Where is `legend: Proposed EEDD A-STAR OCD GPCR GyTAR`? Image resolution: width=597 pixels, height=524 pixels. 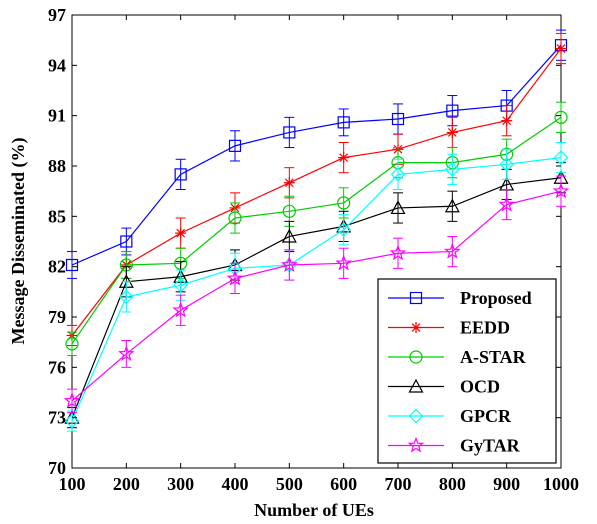
legend: Proposed EEDD A-STAR OCD GPCR GyTAR is located at coordinates (467, 371).